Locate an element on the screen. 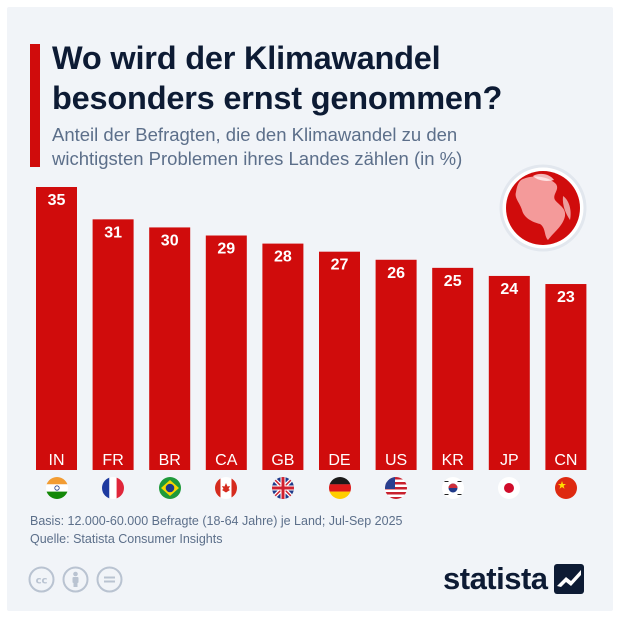 This screenshot has height=619, width=621. title-line-1: Wo wird der Klimawandel is located at coordinates (246, 58).